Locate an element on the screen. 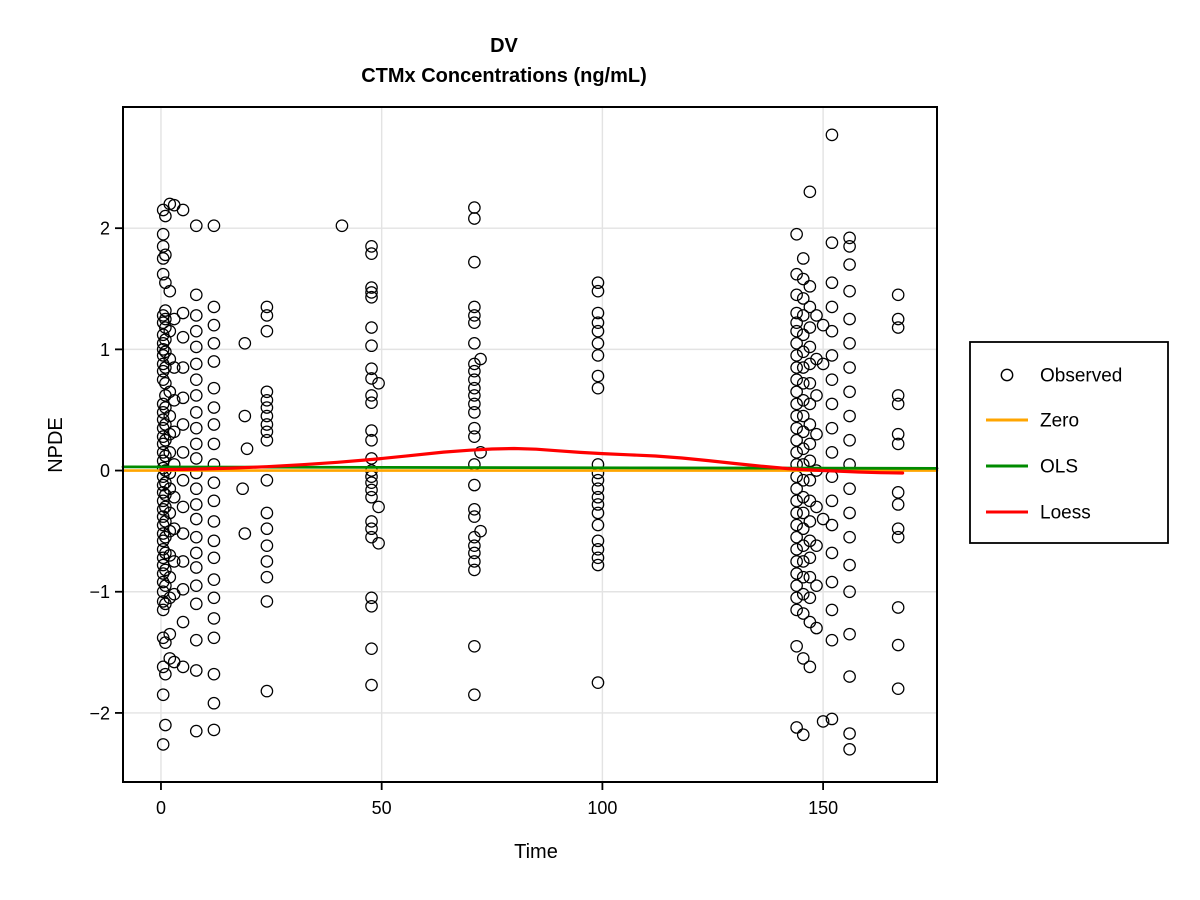  x-tick-label: 100 is located at coordinates (602, 808).